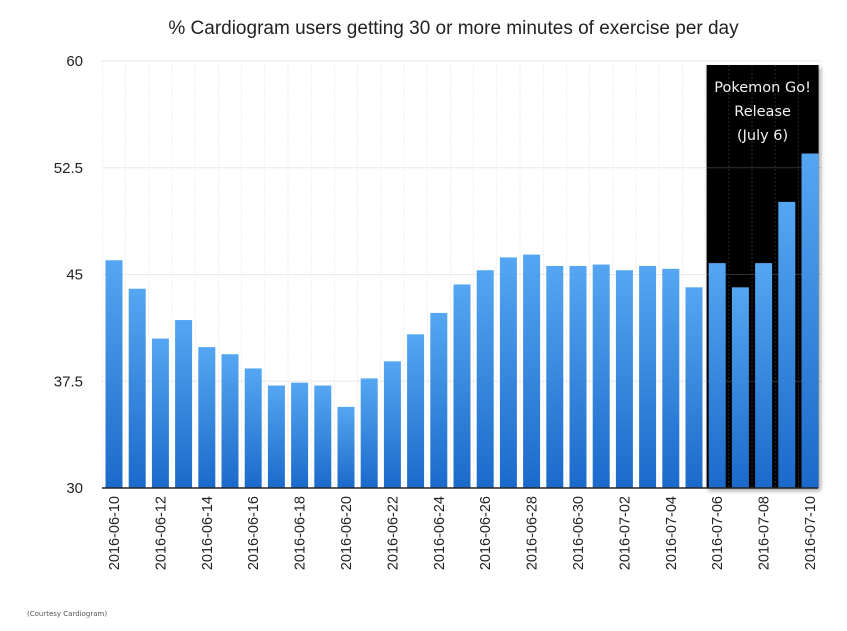 The image size is (847, 631). I want to click on footer-credit: (Courtesy Cardiogram), so click(67, 614).